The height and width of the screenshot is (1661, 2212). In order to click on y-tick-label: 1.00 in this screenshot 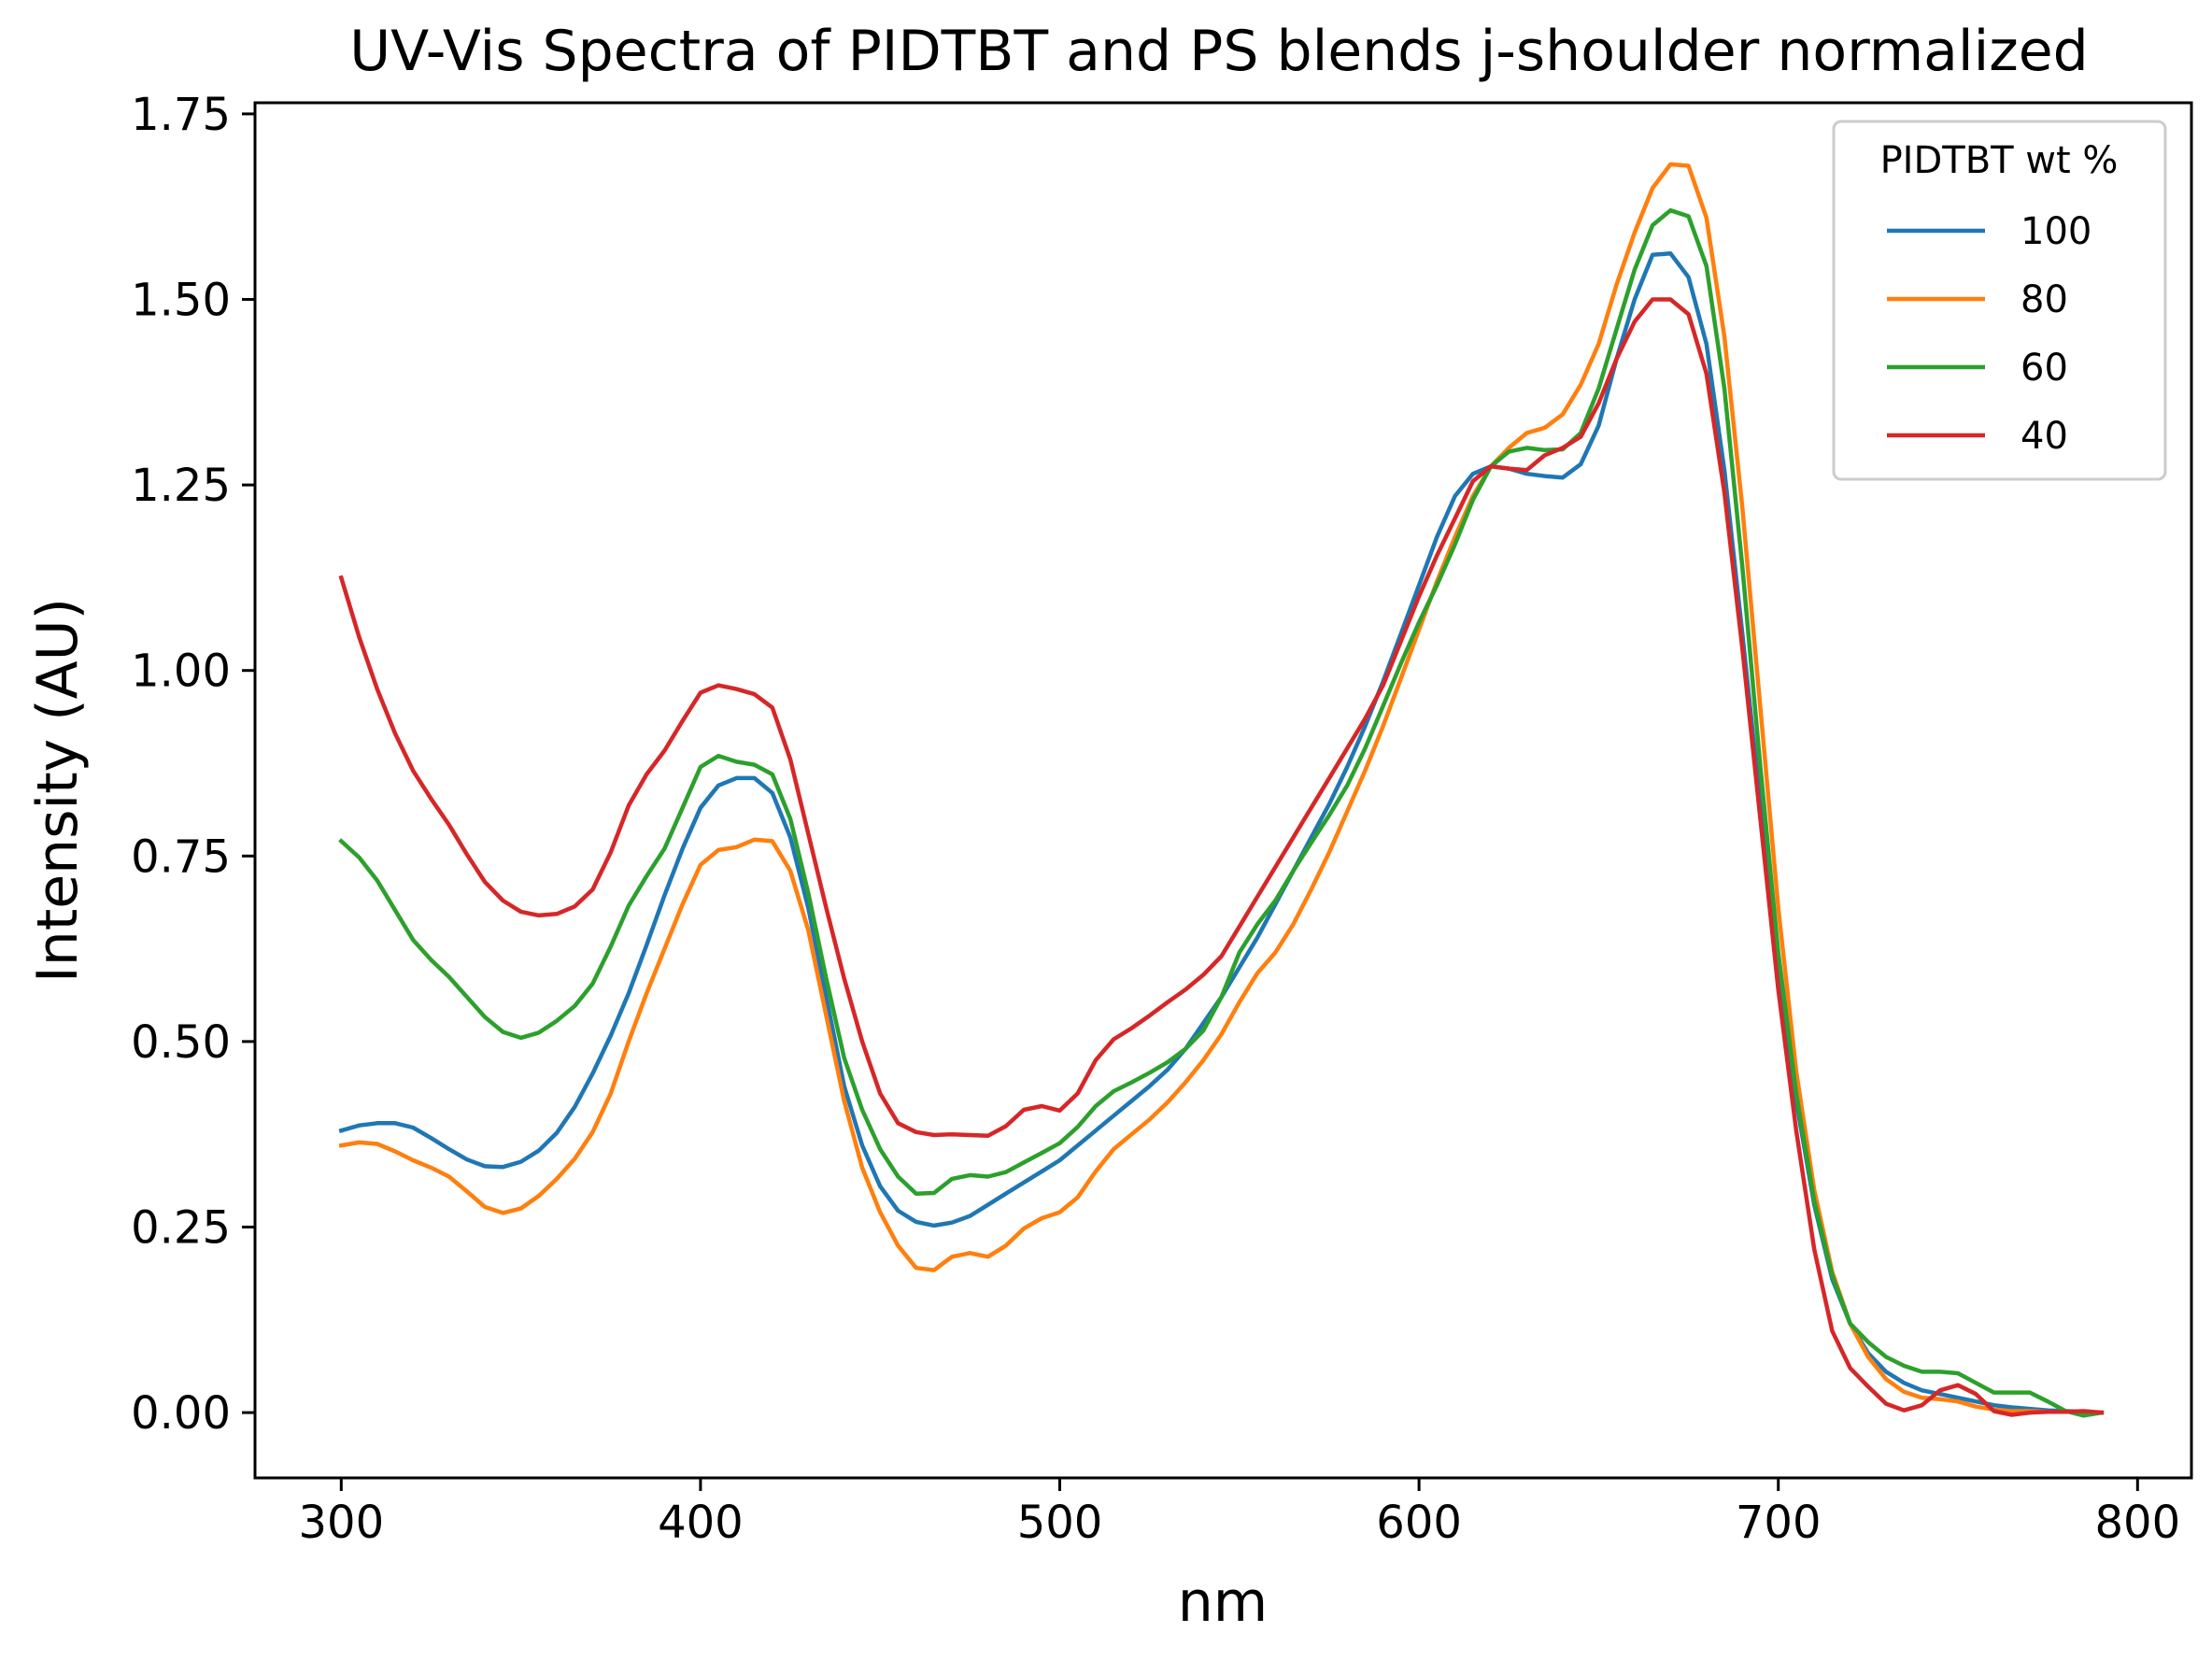, I will do `click(181, 672)`.